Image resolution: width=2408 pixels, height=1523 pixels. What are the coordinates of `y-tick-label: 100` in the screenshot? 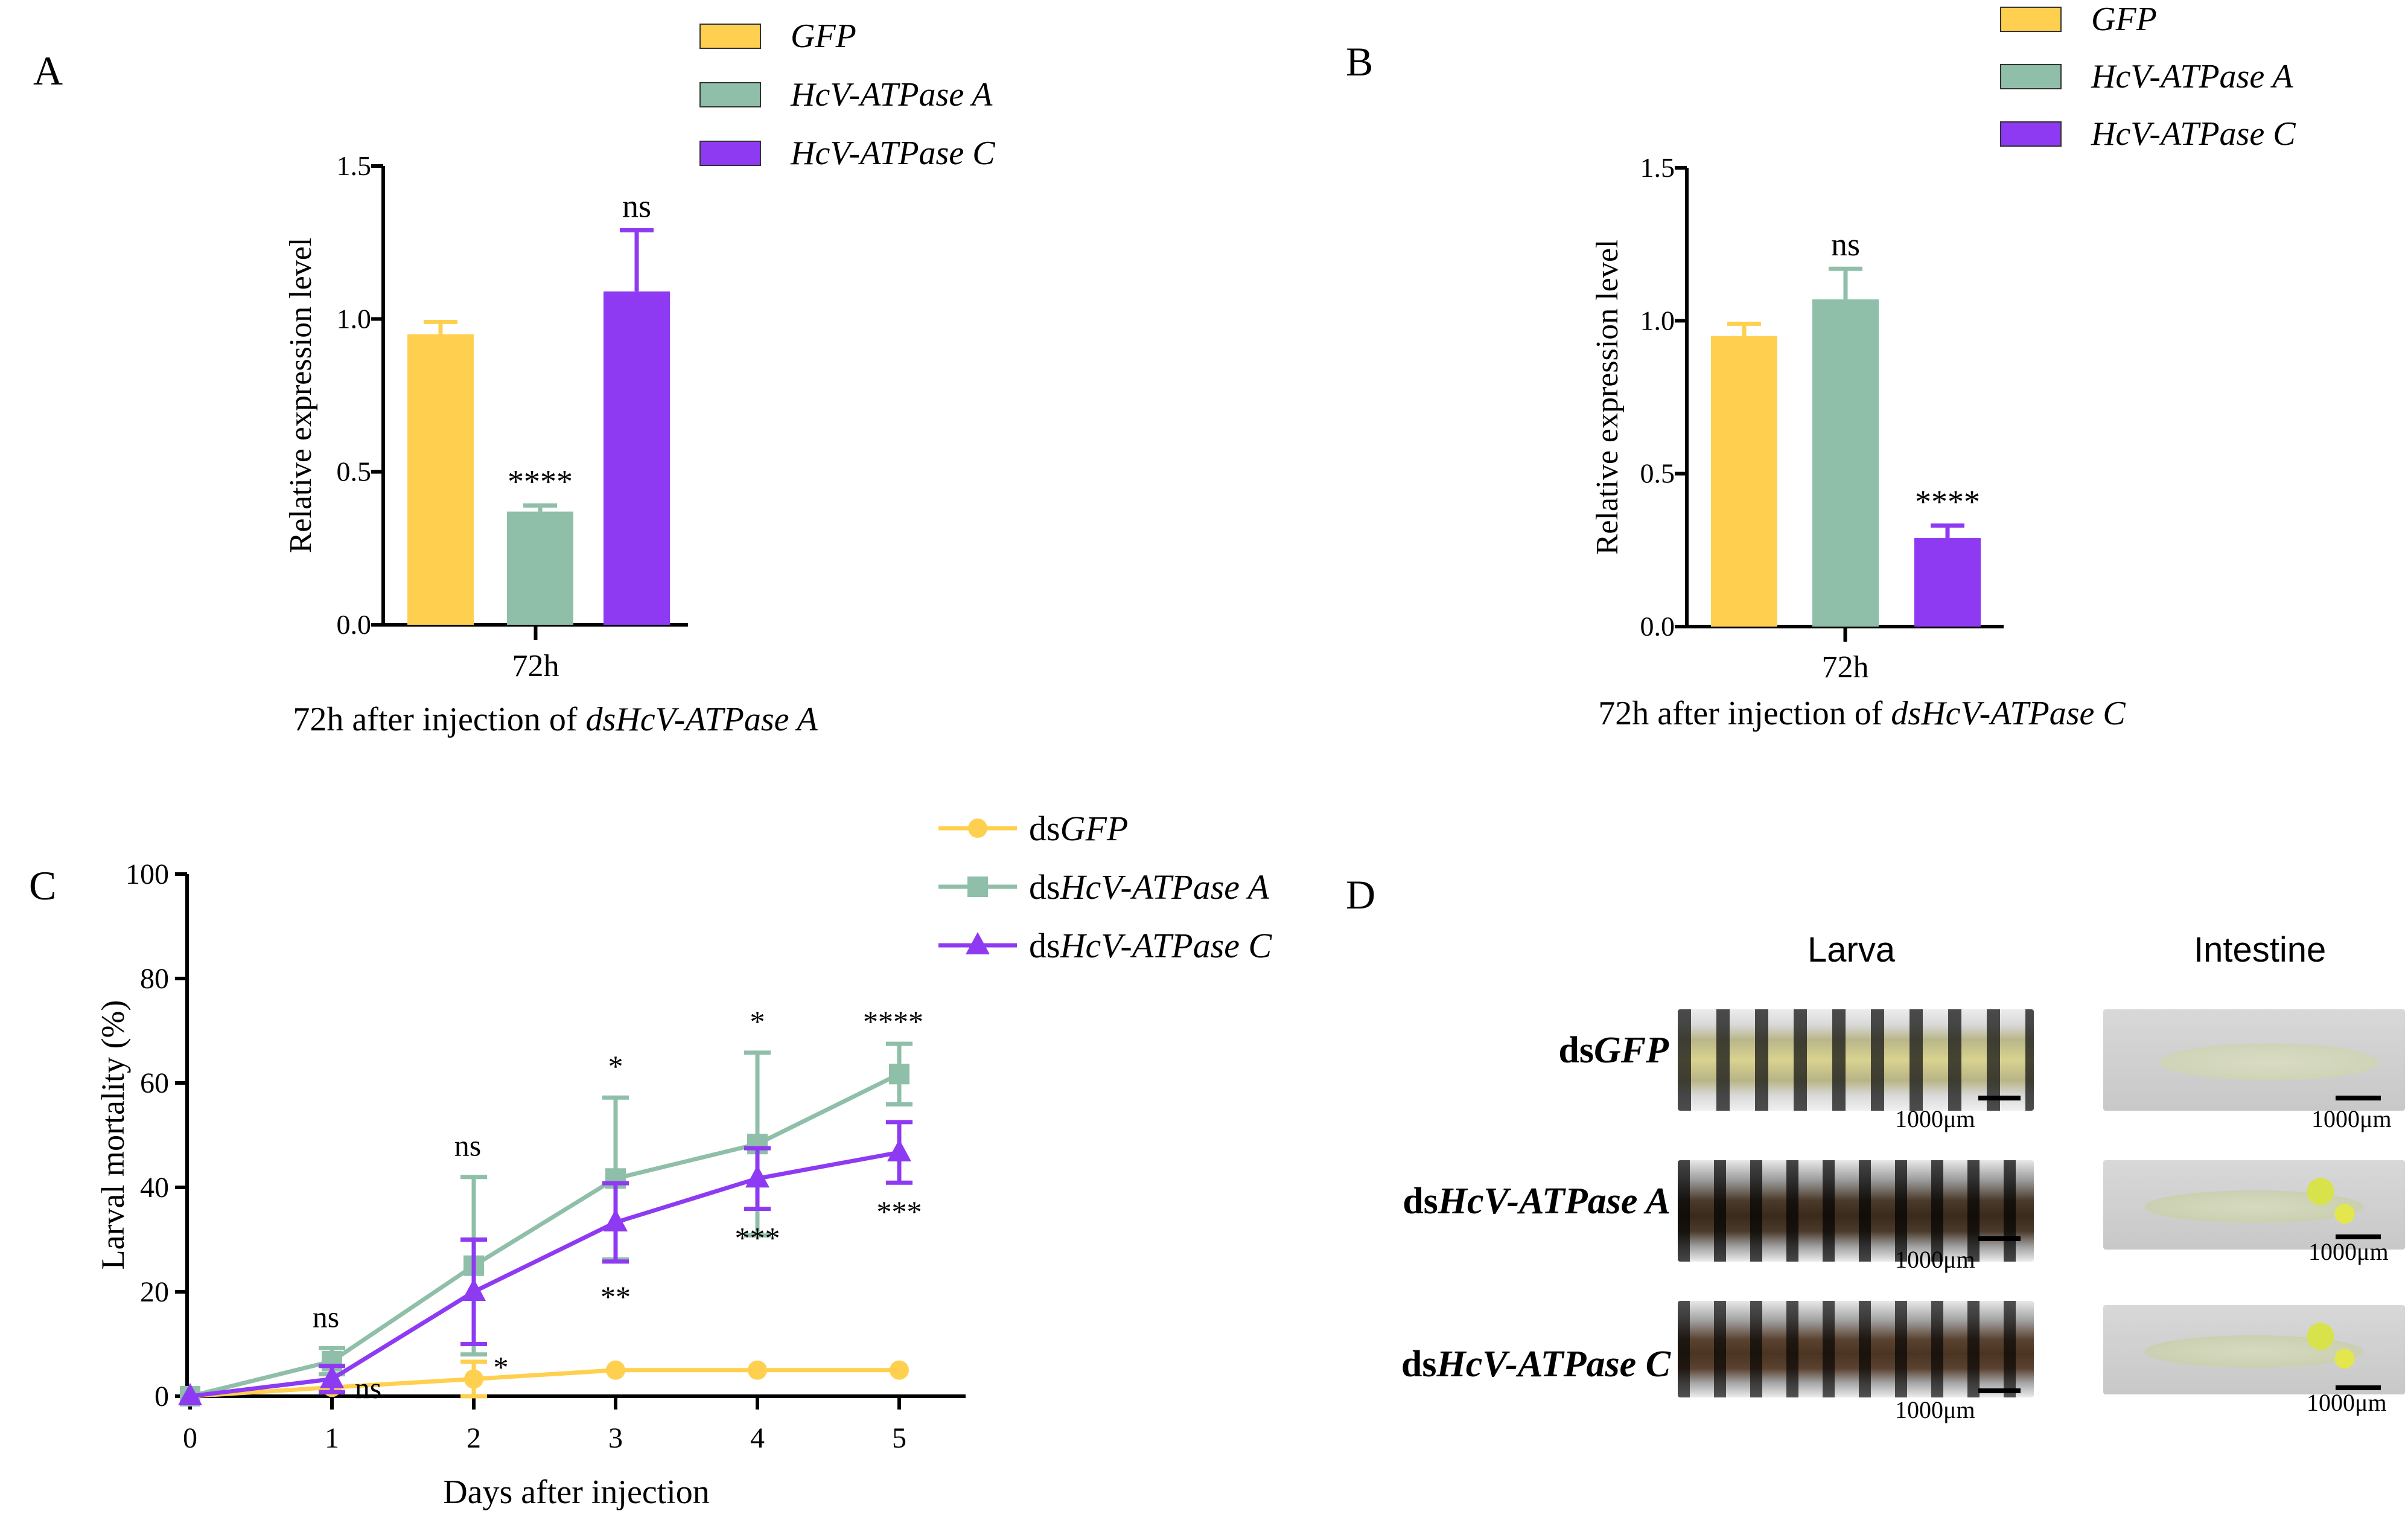 It's located at (147, 874).